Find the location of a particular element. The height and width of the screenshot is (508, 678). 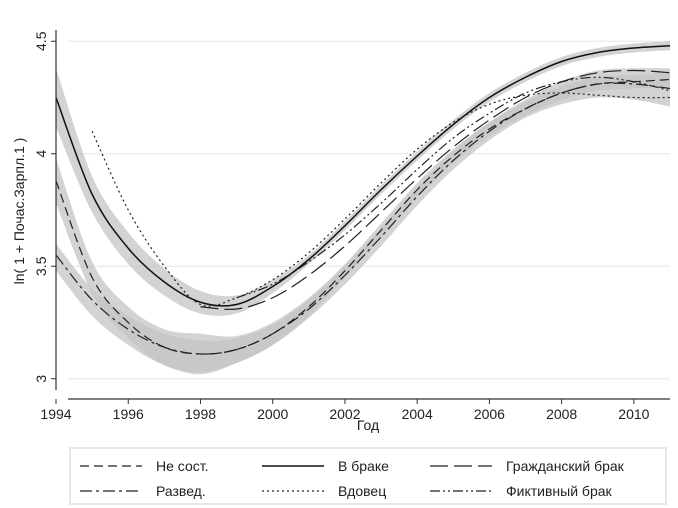

y-axis-title: ln( 1 + Почас.Зарпл.1 ) is located at coordinates (19, 211).